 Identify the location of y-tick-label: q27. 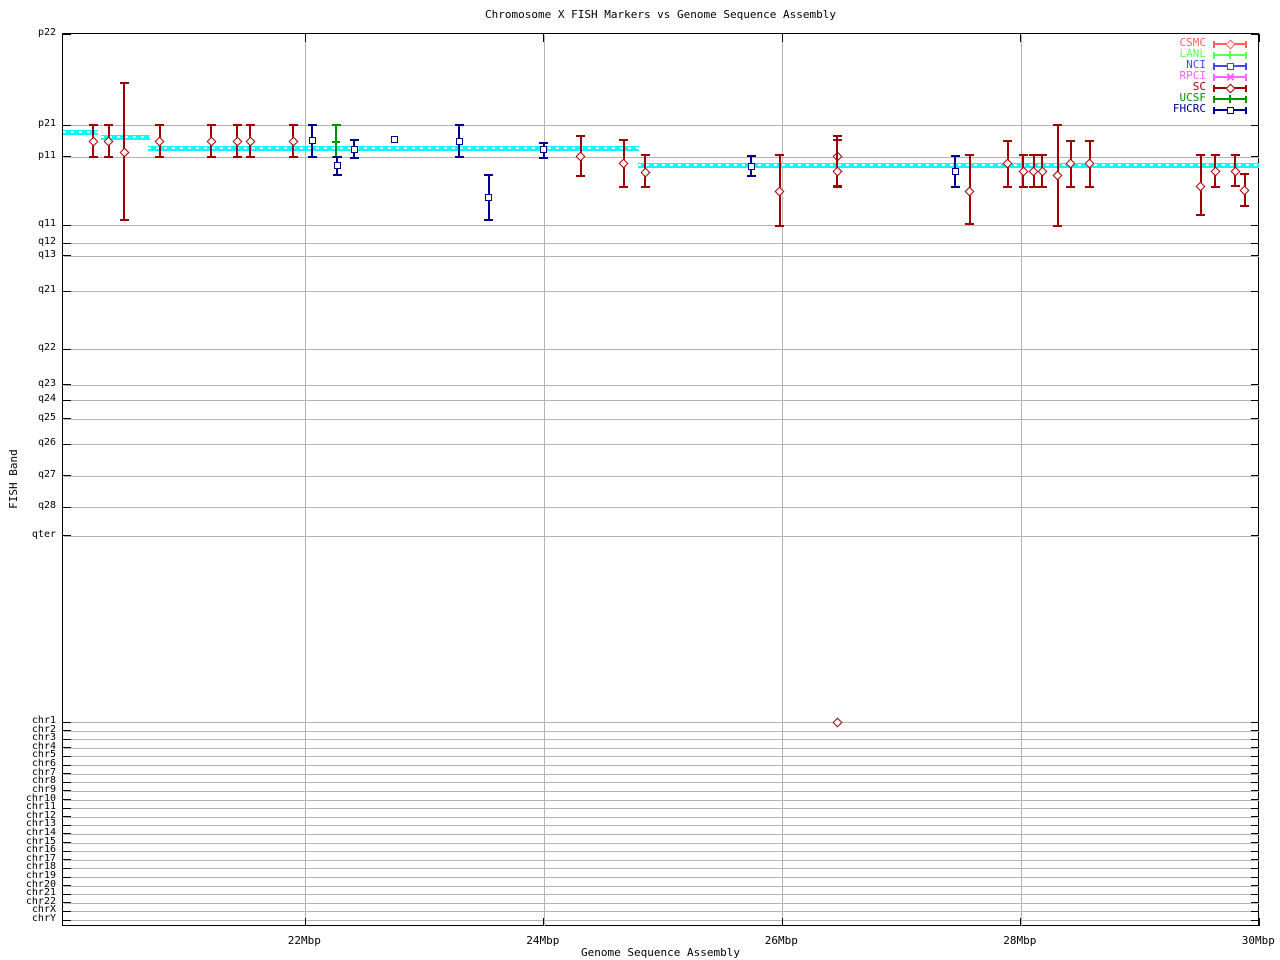
(46, 474).